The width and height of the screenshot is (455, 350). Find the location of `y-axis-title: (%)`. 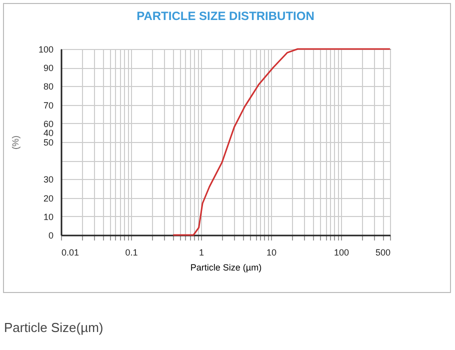

y-axis-title: (%) is located at coordinates (15, 143).